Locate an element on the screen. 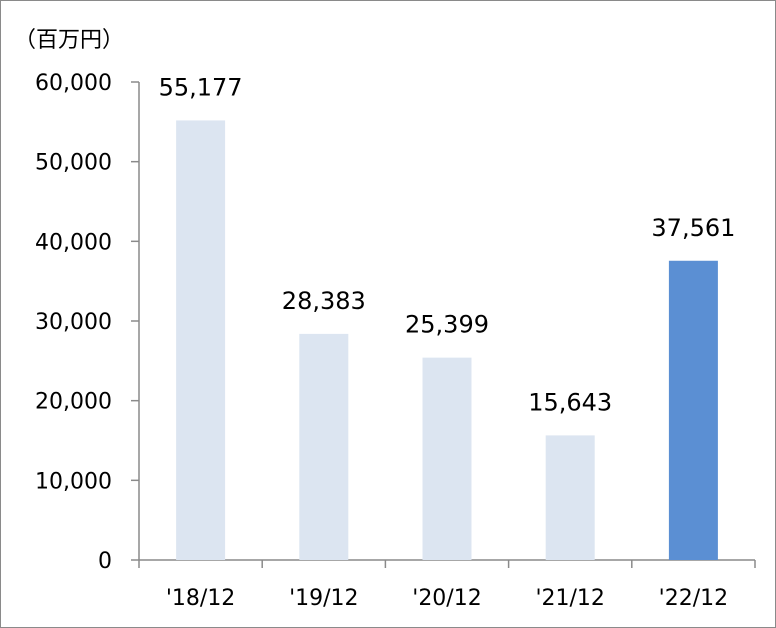 The image size is (776, 628). x-tick-label: '22/12 is located at coordinates (693, 598).